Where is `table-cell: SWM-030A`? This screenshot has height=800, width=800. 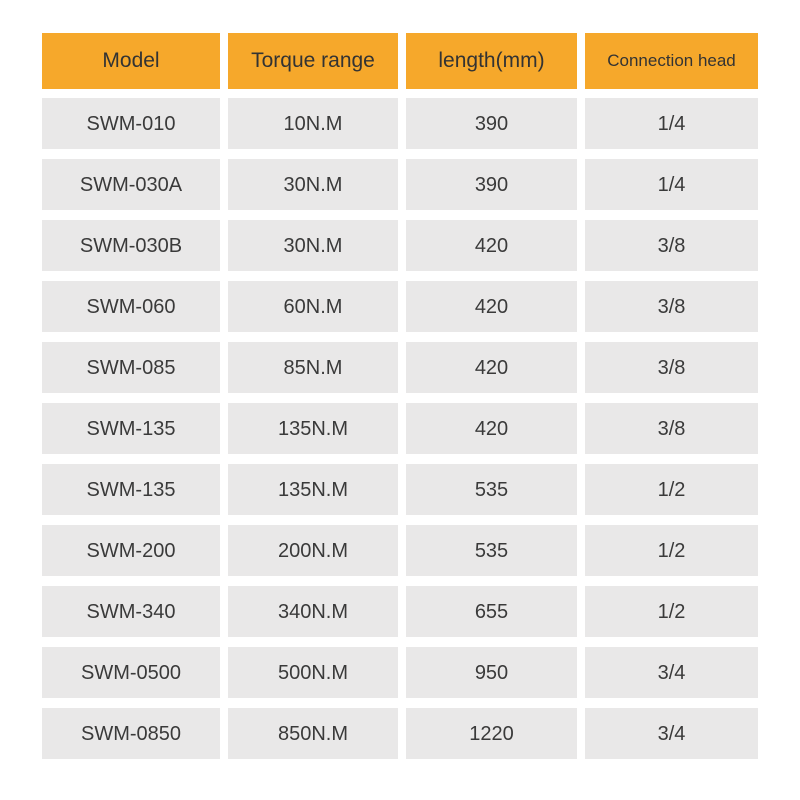 table-cell: SWM-030A is located at coordinates (131, 184).